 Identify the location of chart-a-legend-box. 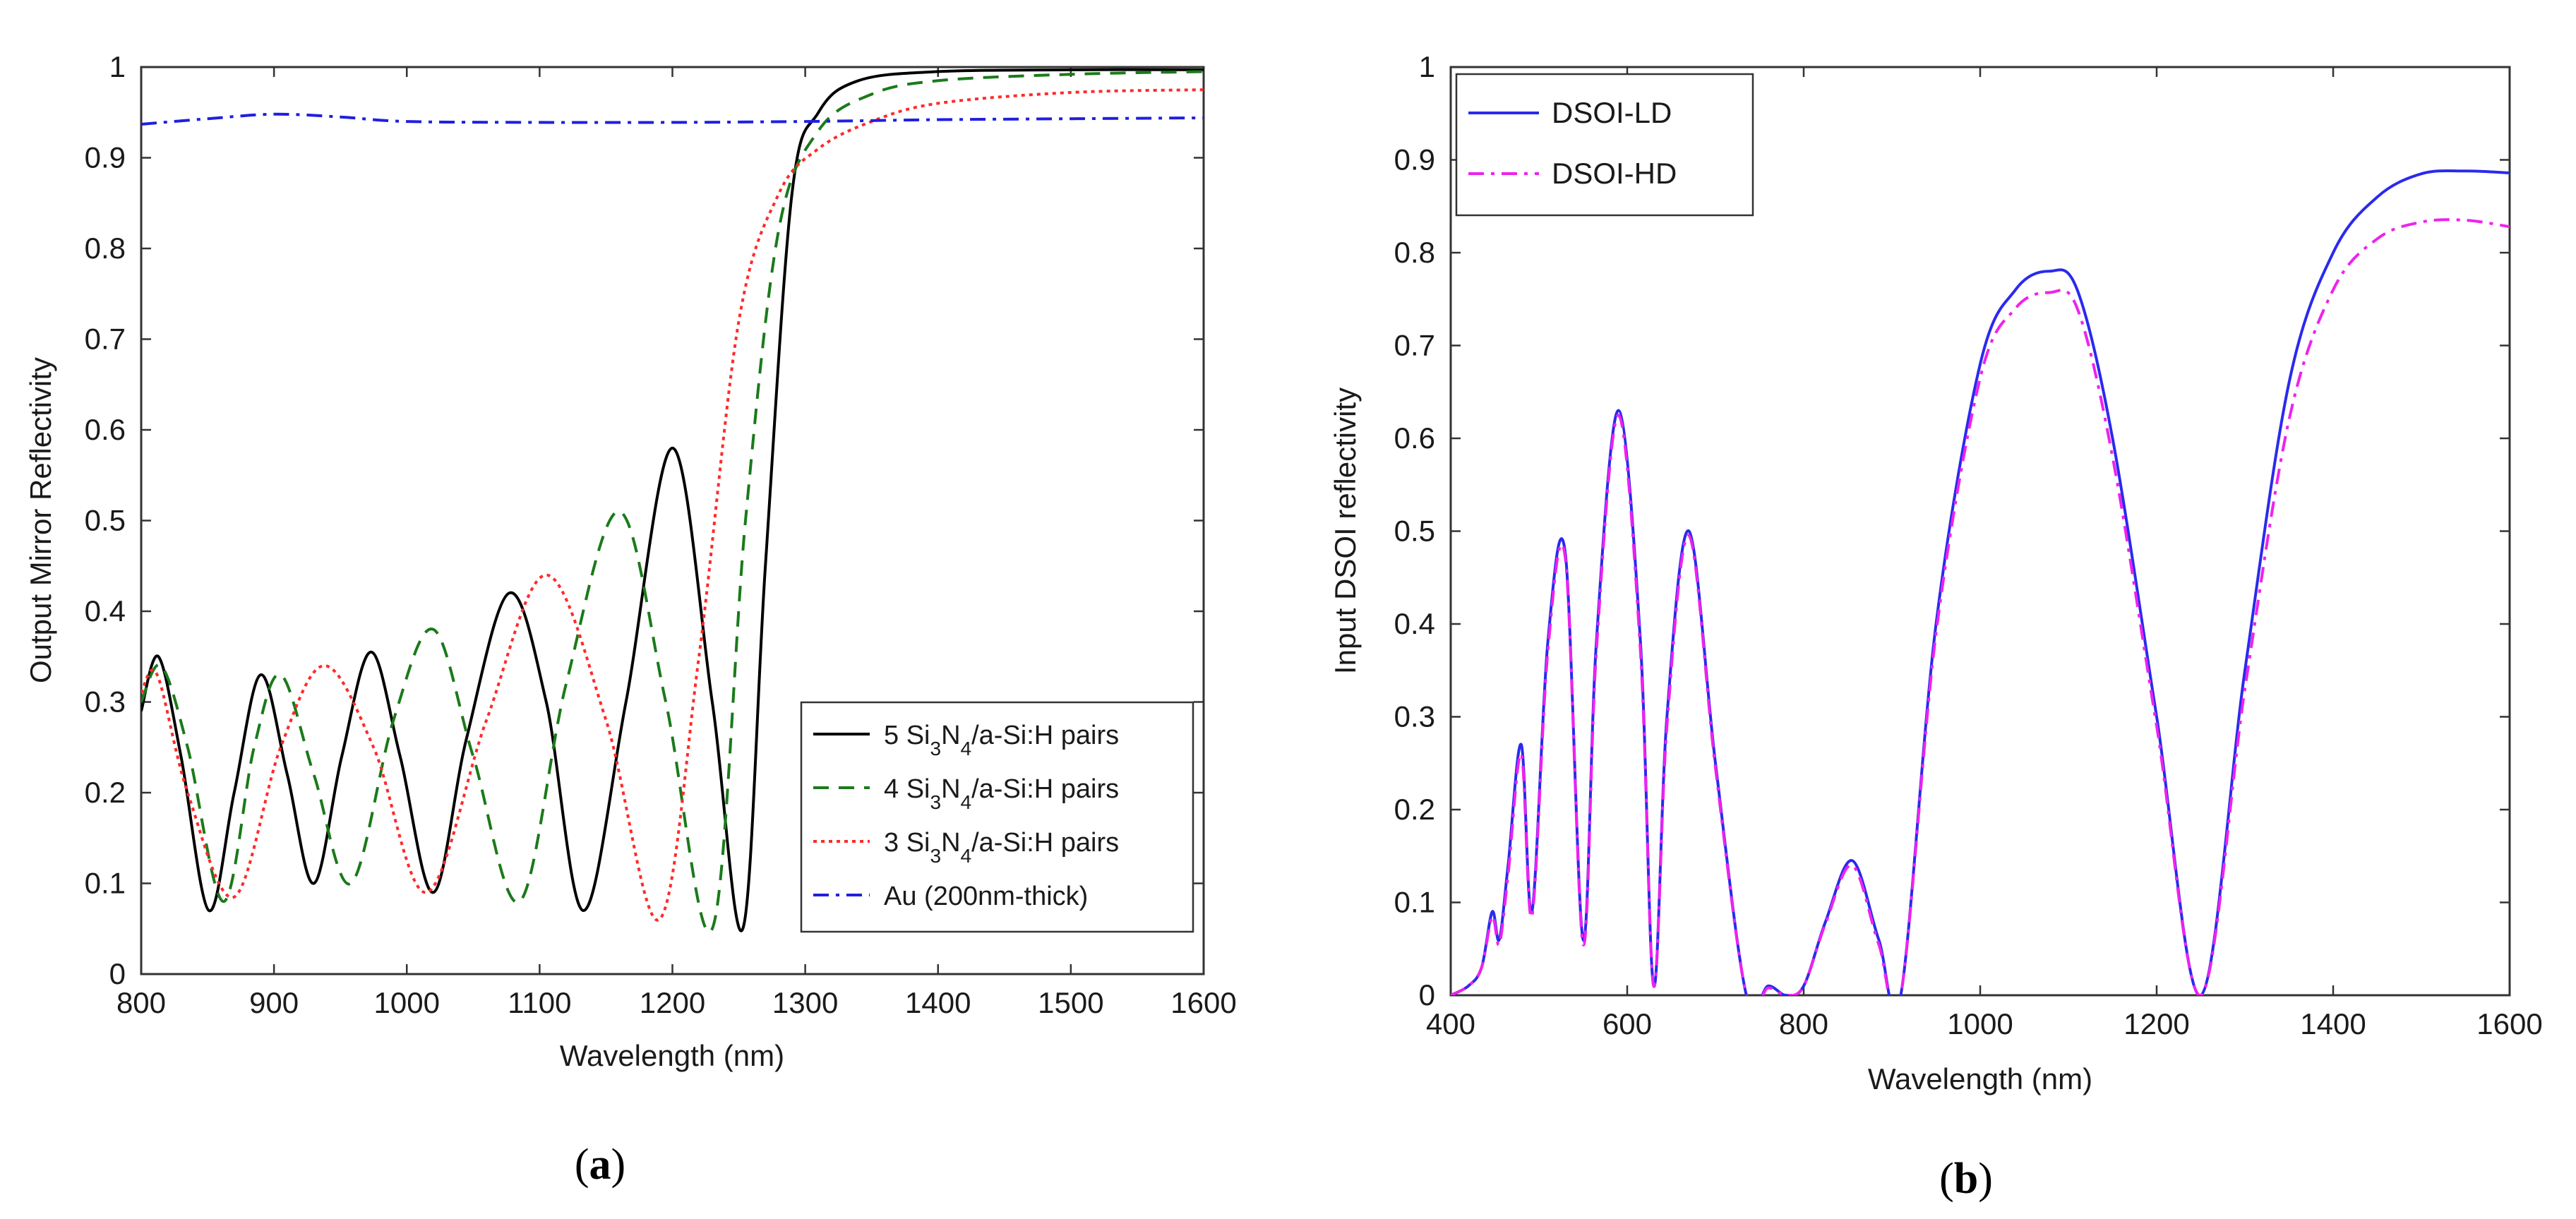
(997, 817).